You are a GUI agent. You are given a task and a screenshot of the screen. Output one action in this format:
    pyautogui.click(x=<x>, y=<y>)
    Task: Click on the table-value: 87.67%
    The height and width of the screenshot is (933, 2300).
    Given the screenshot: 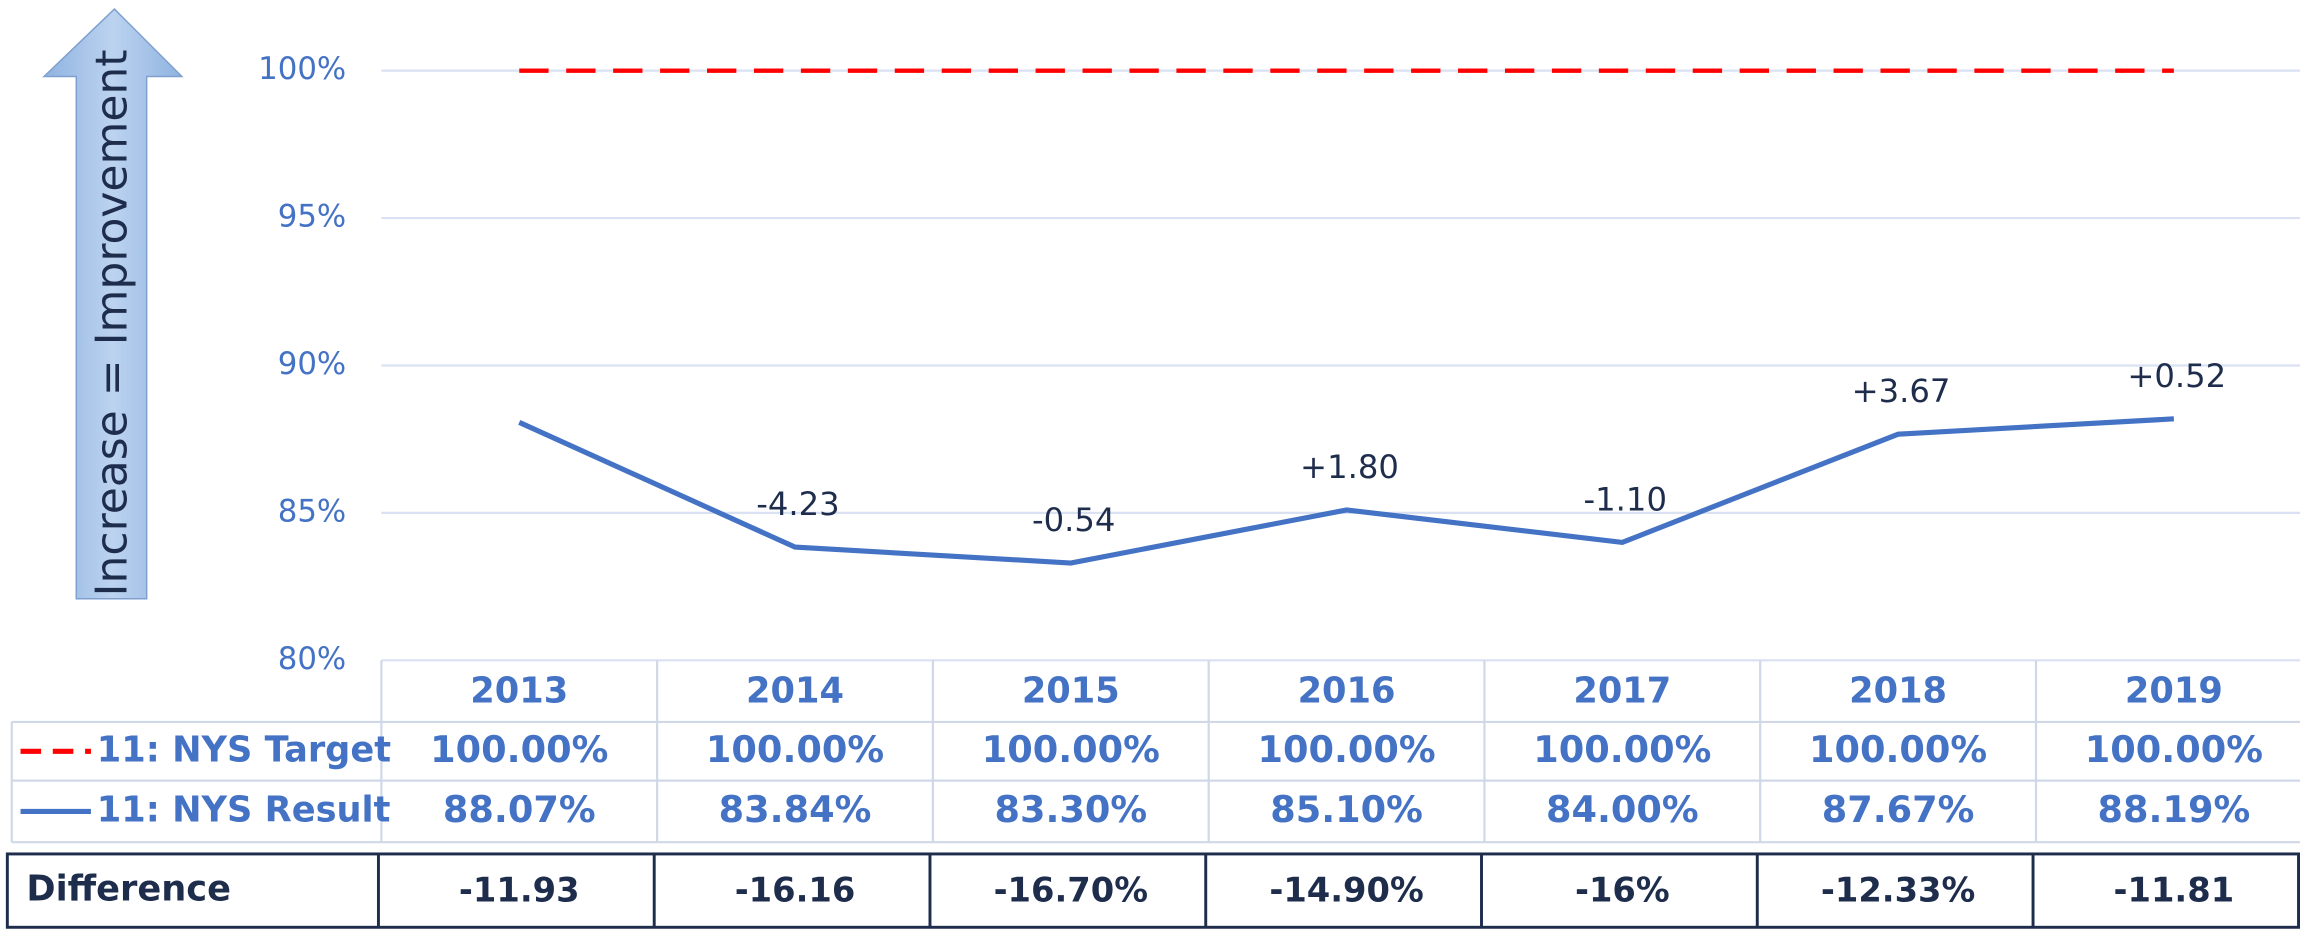 What is the action you would take?
    pyautogui.click(x=1898, y=809)
    